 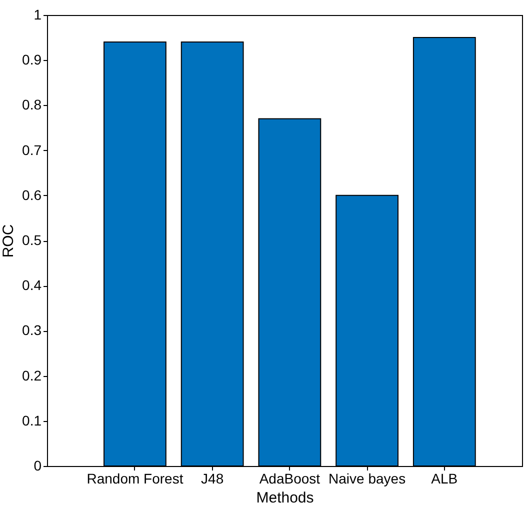 I want to click on x-tick-label: Naive bayes, so click(x=367, y=478).